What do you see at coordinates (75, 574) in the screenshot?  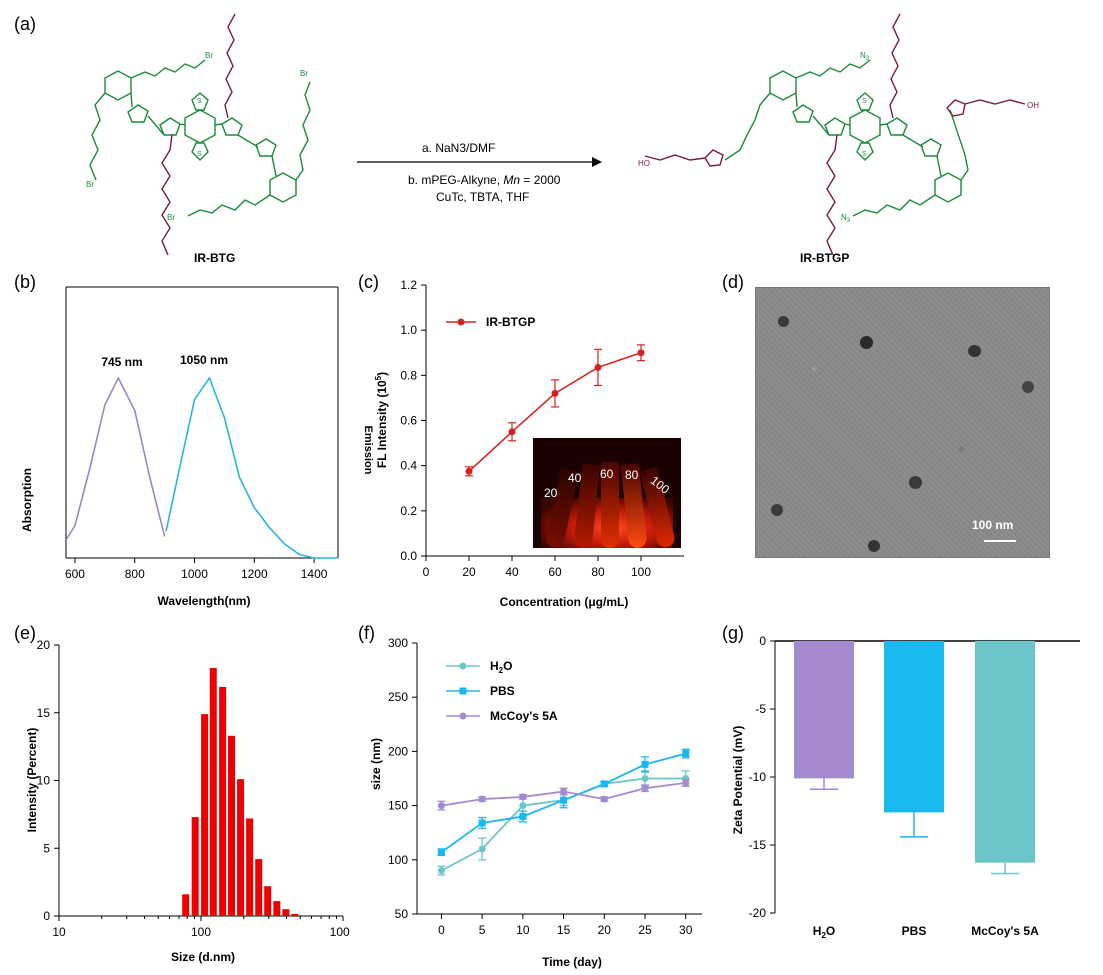 I see `x-tick-label: 600` at bounding box center [75, 574].